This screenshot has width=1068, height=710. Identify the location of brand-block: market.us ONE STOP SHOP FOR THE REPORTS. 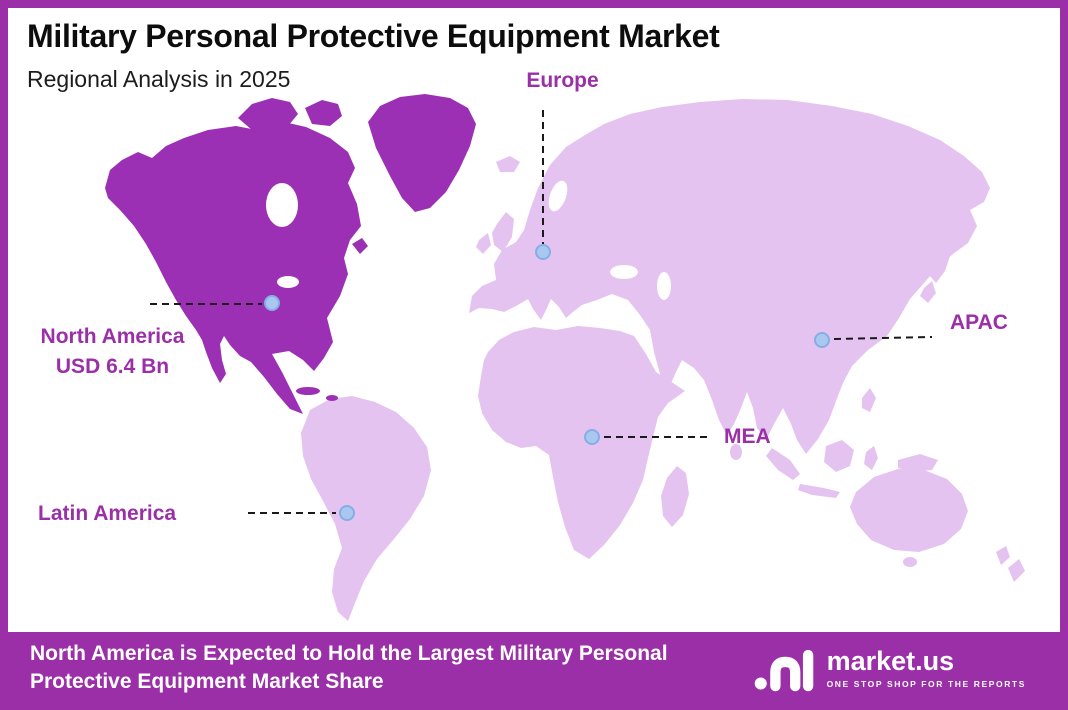
(889, 668).